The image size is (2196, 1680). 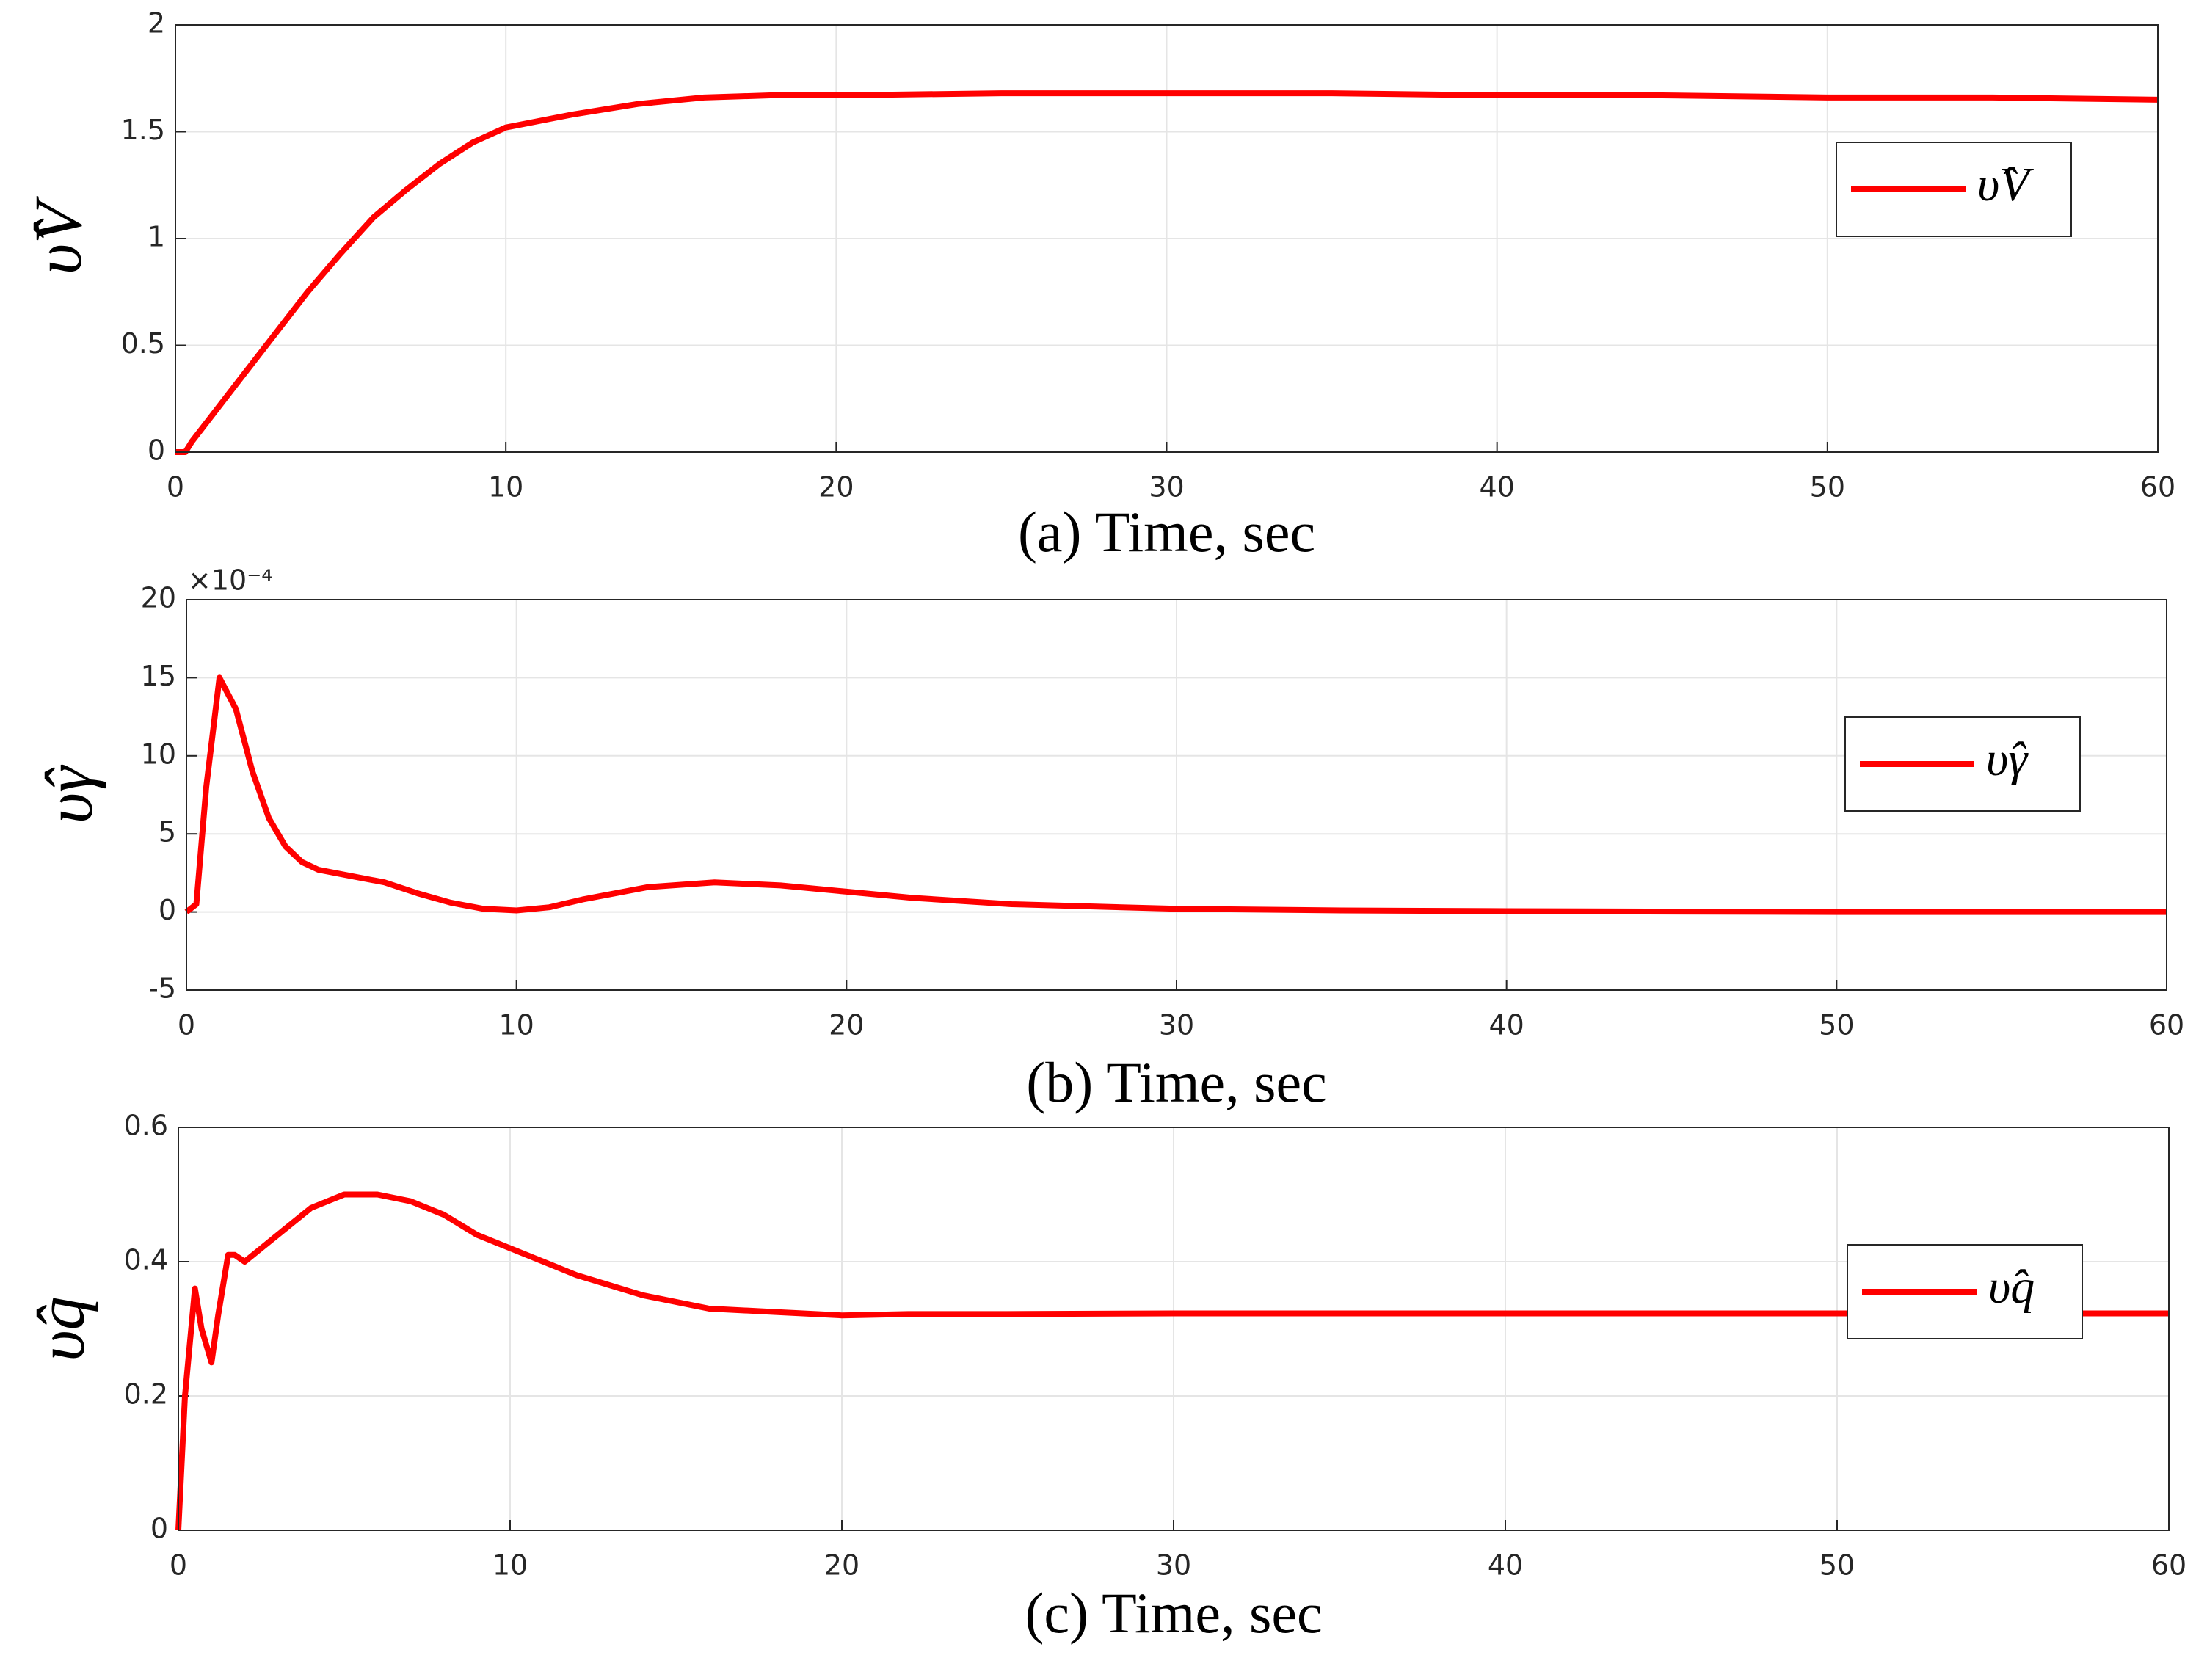 I want to click on y-tick-label: 0.4, so click(x=146, y=1260).